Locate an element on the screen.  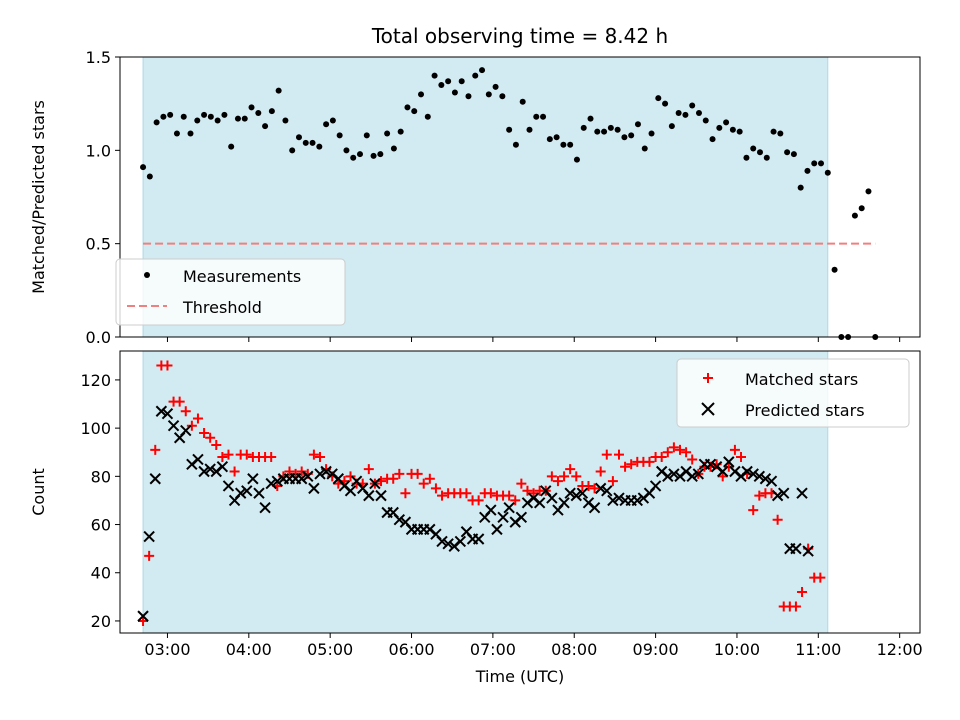
x-tick-label: 04:00 is located at coordinates (249, 649).